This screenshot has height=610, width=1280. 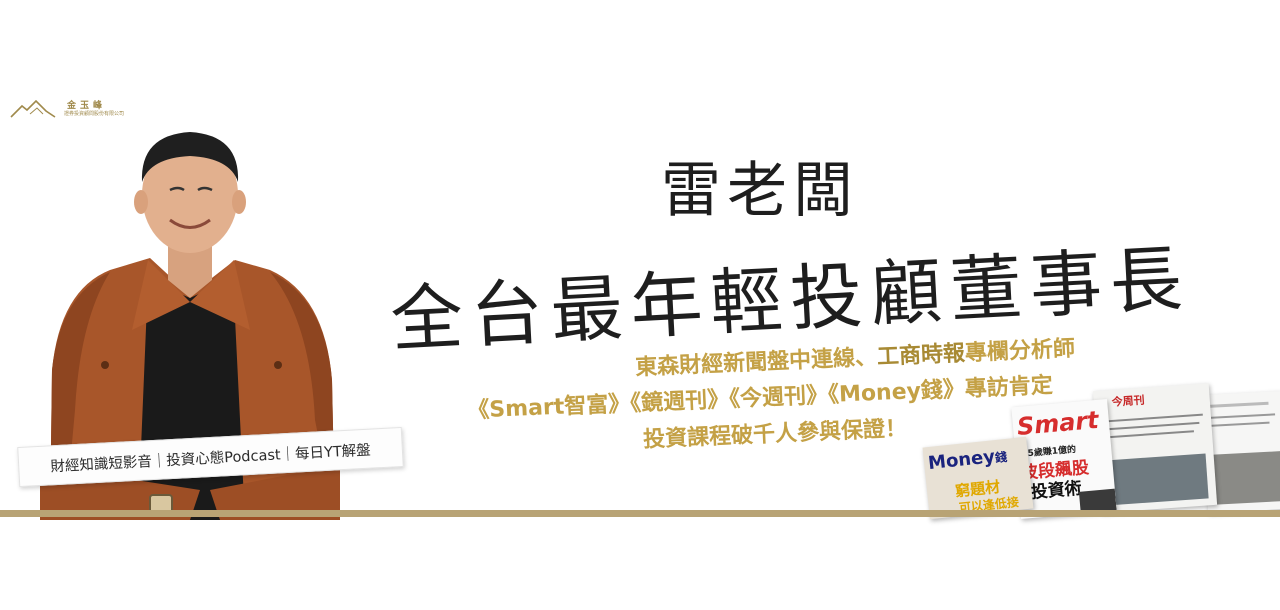 I want to click on caption-text: 財經知識短影音｜投資心態Podcast｜每日YT解盤, so click(x=211, y=458).